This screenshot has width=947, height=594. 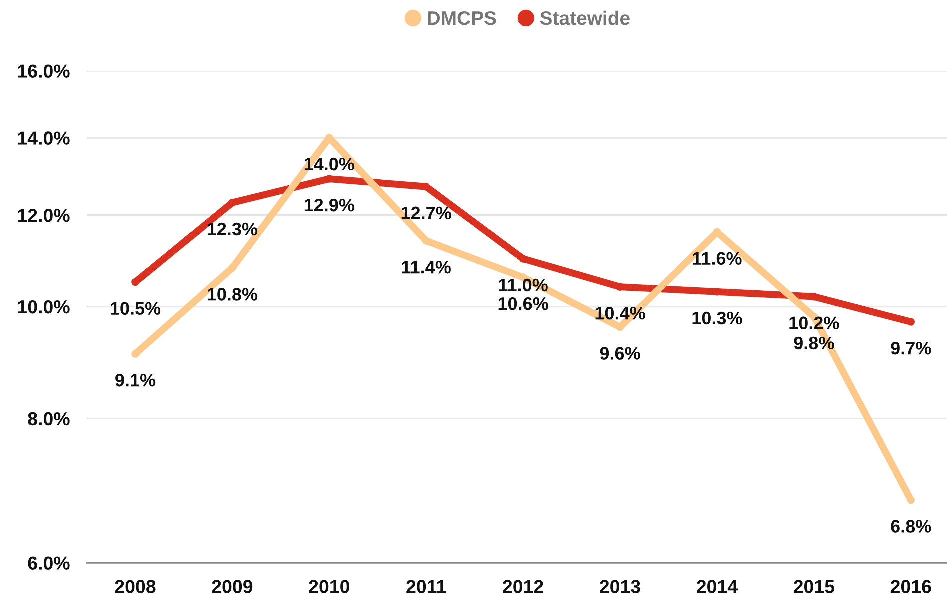 What do you see at coordinates (717, 259) in the screenshot?
I see `data-label: 11.6%` at bounding box center [717, 259].